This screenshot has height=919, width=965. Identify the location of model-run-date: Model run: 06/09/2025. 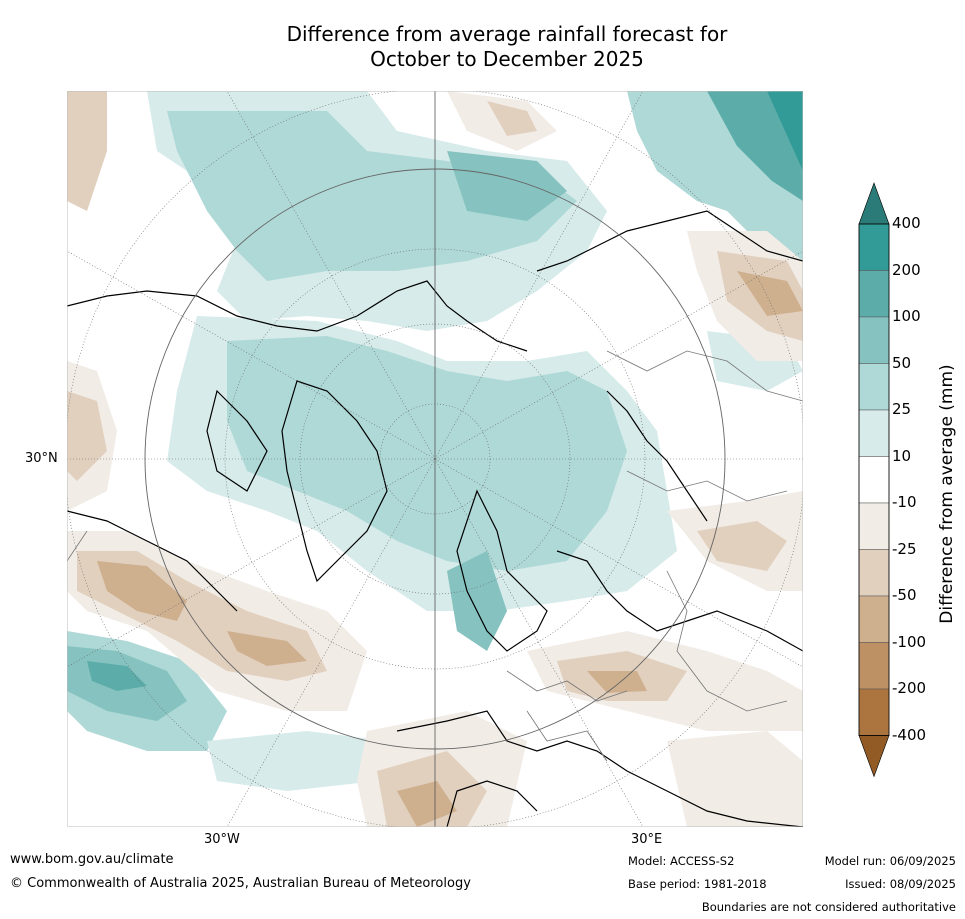
(890, 861).